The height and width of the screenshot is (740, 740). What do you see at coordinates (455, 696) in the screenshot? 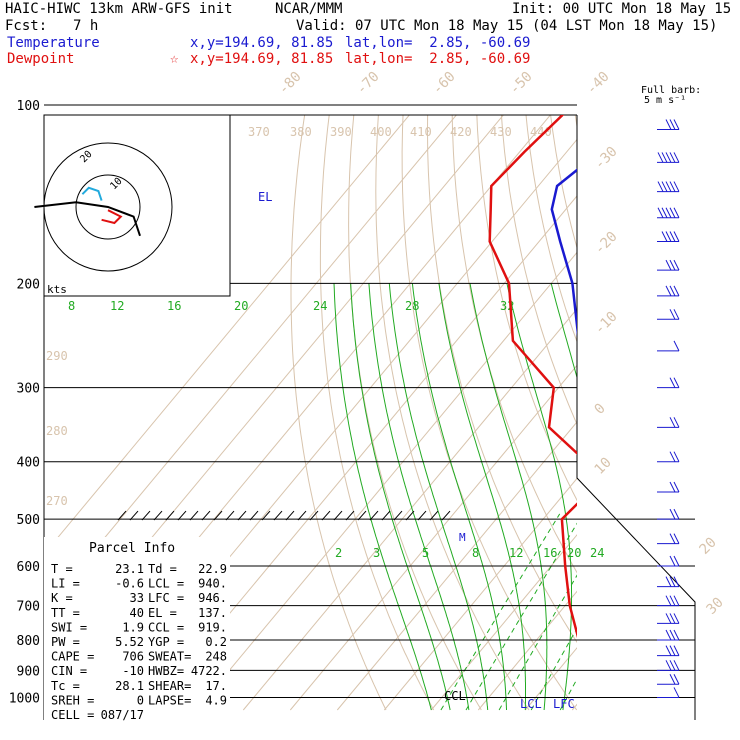
I see `ccl-level-label: CCL` at bounding box center [455, 696].